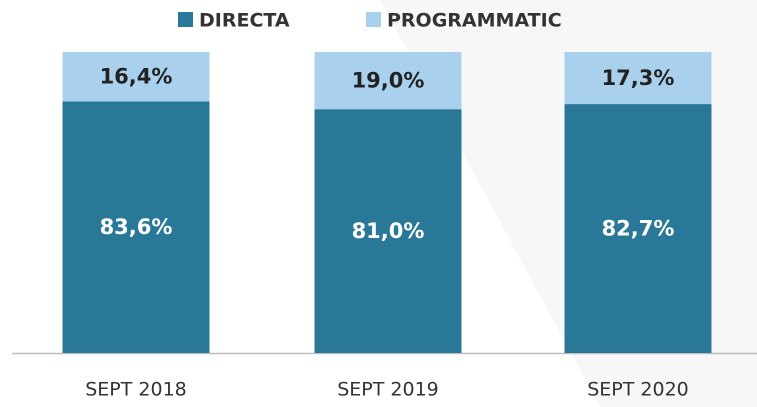 Image resolution: width=757 pixels, height=407 pixels. I want to click on value-label: 83,6%, so click(136, 227).